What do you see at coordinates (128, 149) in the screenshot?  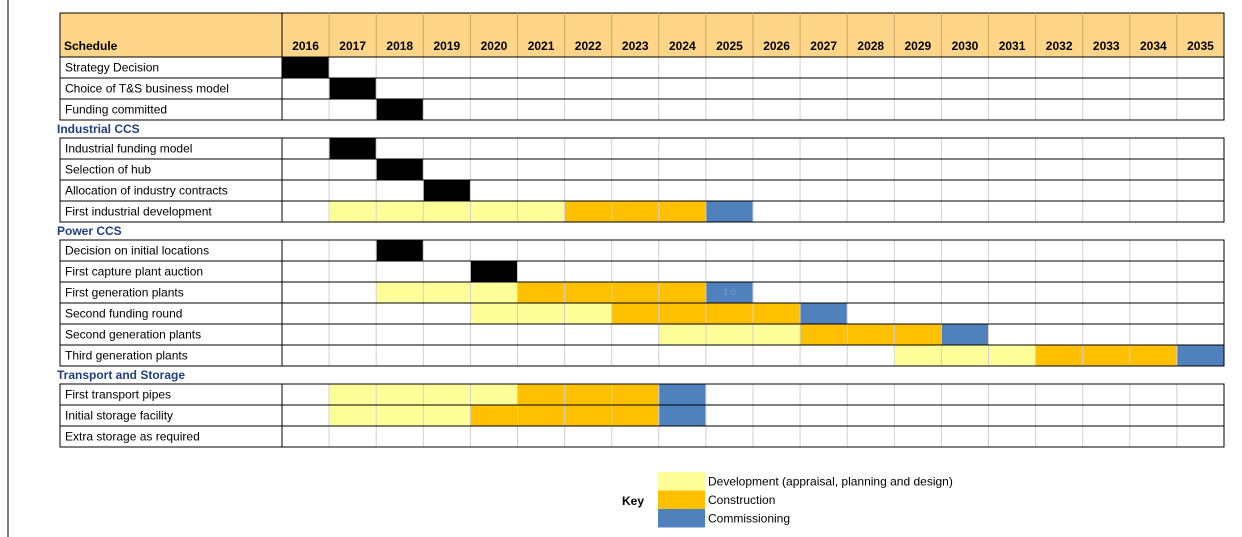 I see `row-label: Industrial funding model` at bounding box center [128, 149].